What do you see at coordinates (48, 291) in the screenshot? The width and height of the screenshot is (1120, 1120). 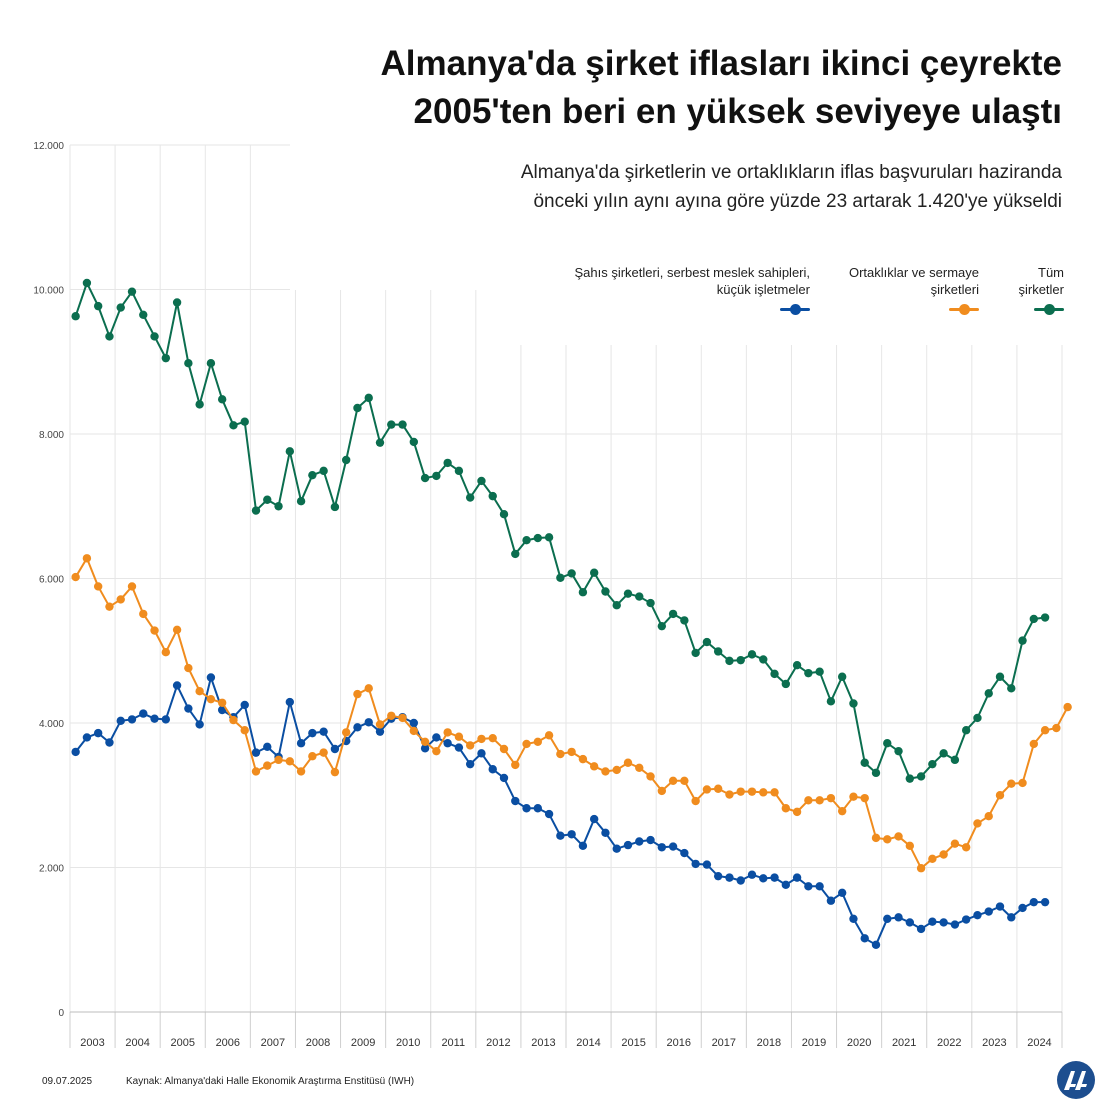 I see `y-tick-label: 10.000` at bounding box center [48, 291].